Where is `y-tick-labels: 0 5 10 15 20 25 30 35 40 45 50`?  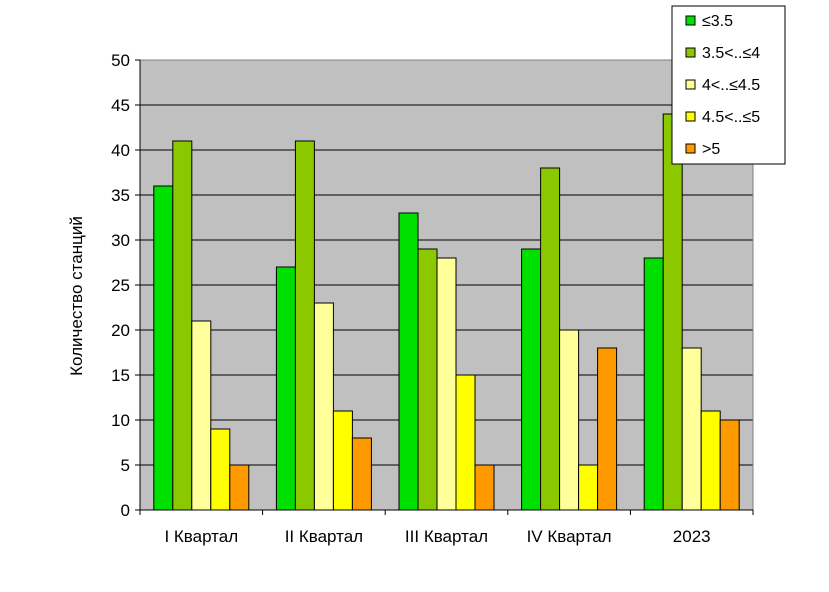 y-tick-labels: 0 5 10 15 20 25 30 35 40 45 50 is located at coordinates (120, 285).